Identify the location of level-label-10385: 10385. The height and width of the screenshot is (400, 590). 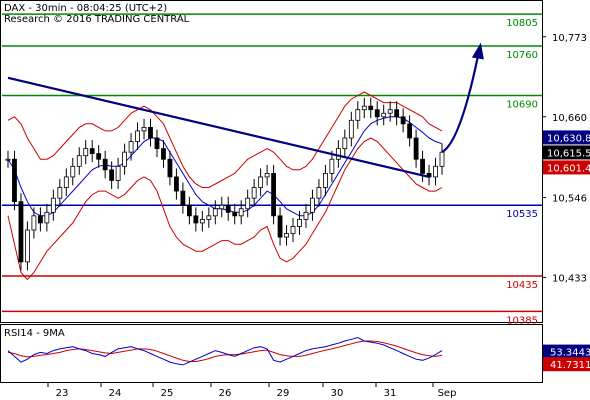
(522, 320).